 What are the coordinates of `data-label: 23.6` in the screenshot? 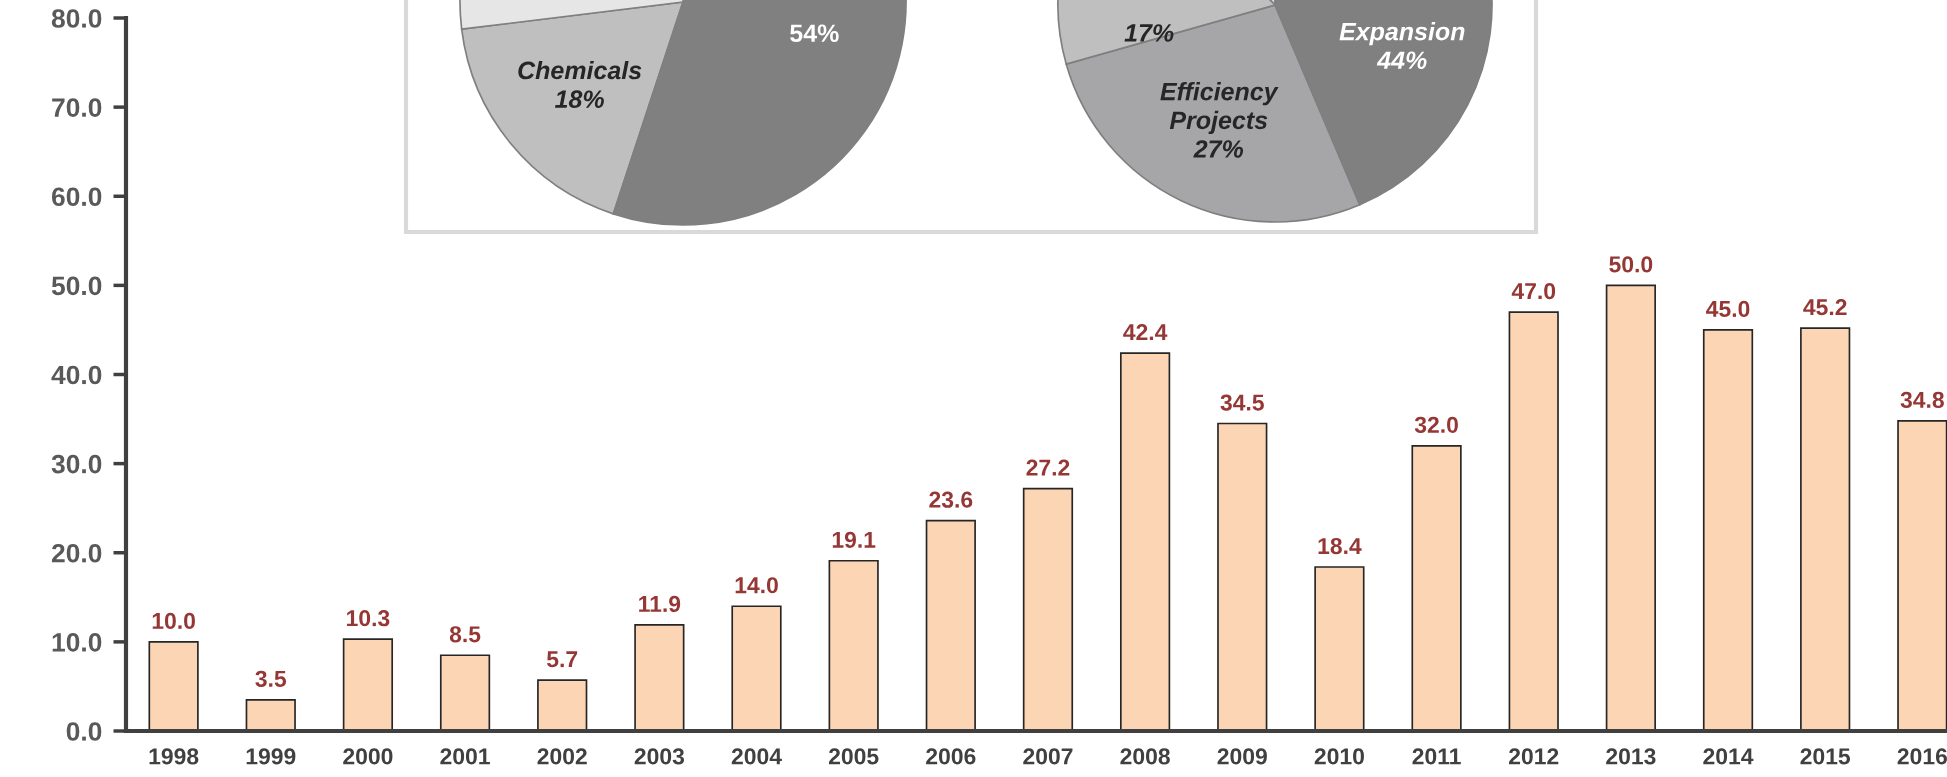 It's located at (951, 499).